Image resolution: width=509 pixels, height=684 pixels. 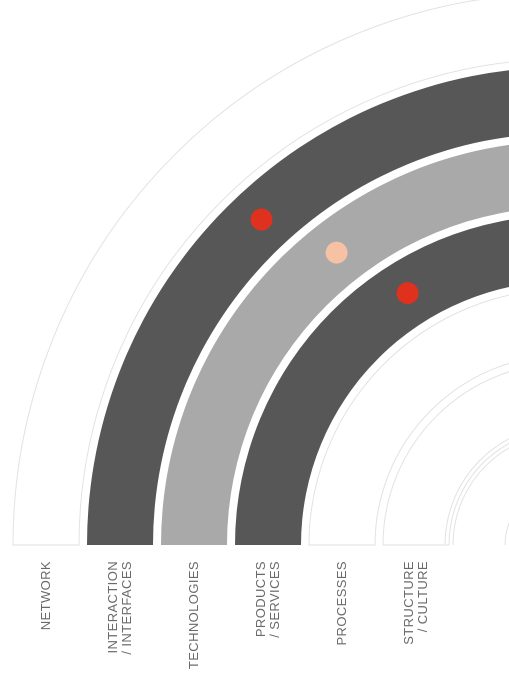 What do you see at coordinates (274, 599) in the screenshot?
I see `band-label-line: / SERVICES` at bounding box center [274, 599].